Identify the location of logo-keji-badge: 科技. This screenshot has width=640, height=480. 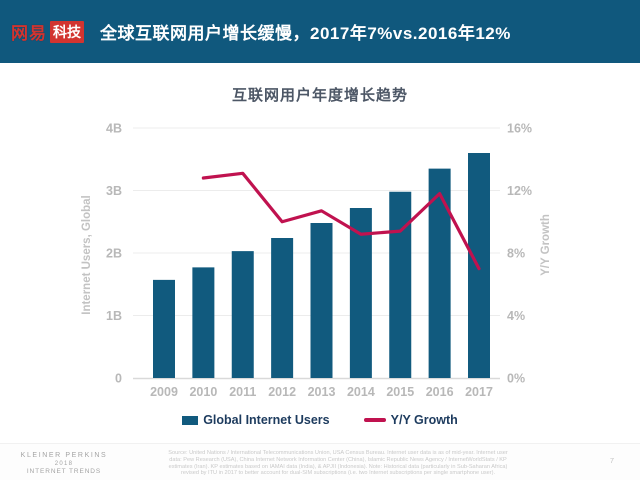
(67, 31).